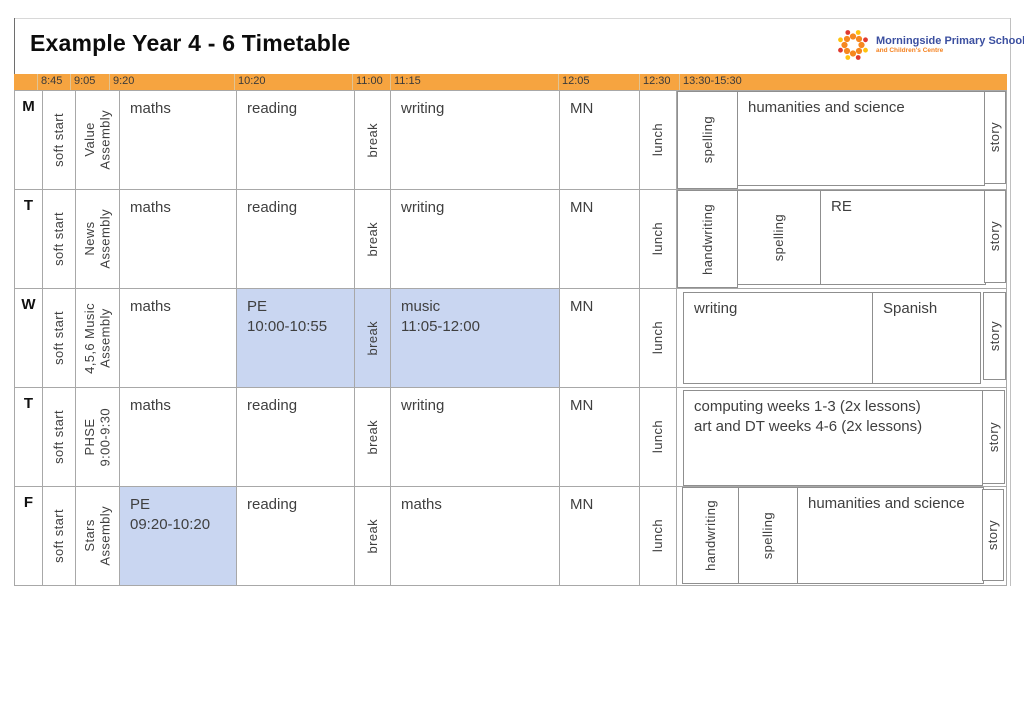  I want to click on monday-humanities-cell: humanities and science, so click(861, 138).